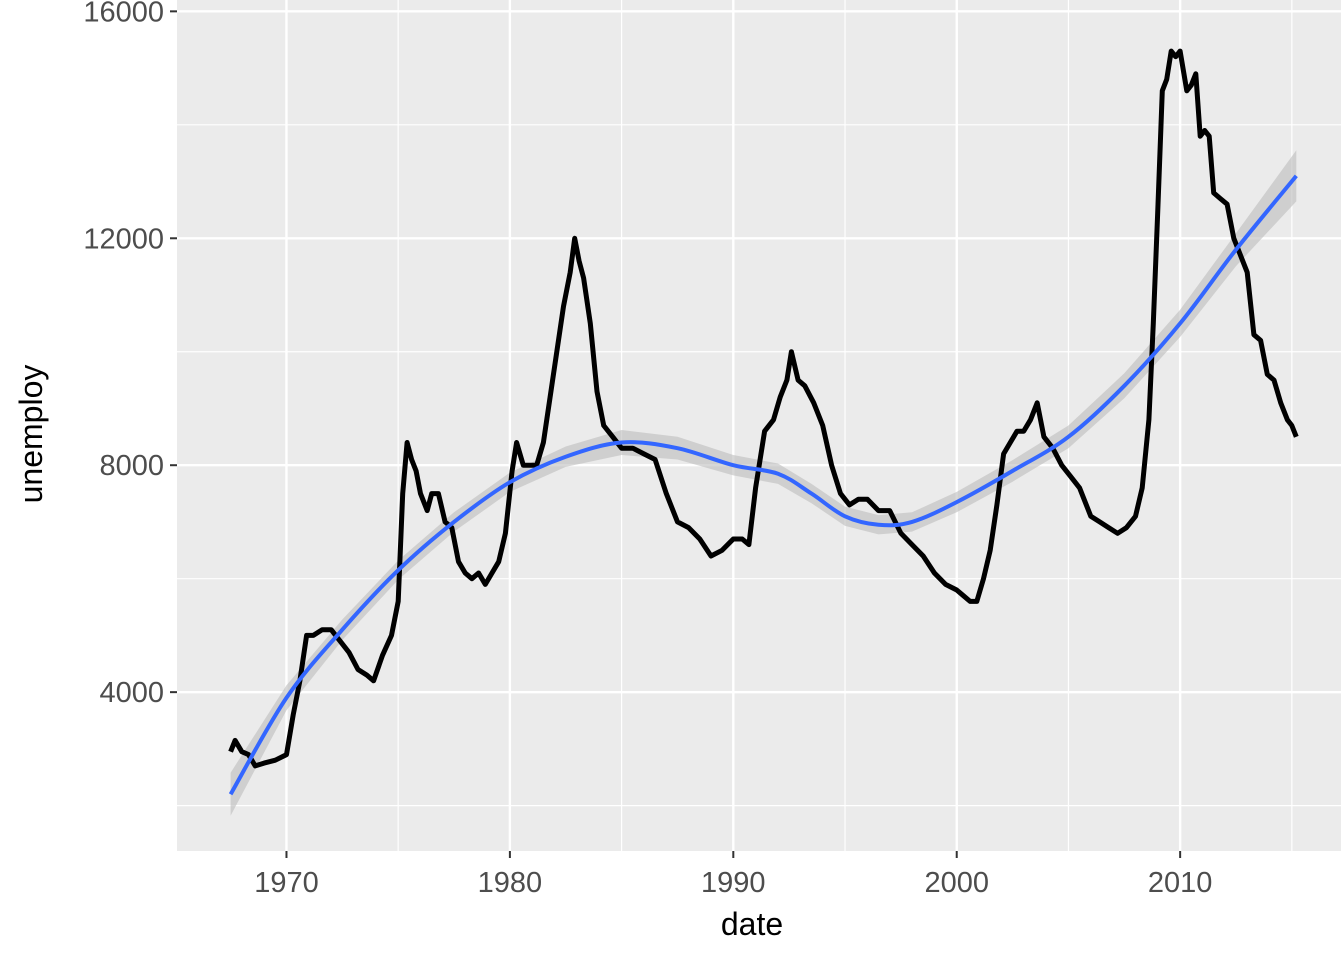  What do you see at coordinates (131, 466) in the screenshot?
I see `y-tick-label: 8000` at bounding box center [131, 466].